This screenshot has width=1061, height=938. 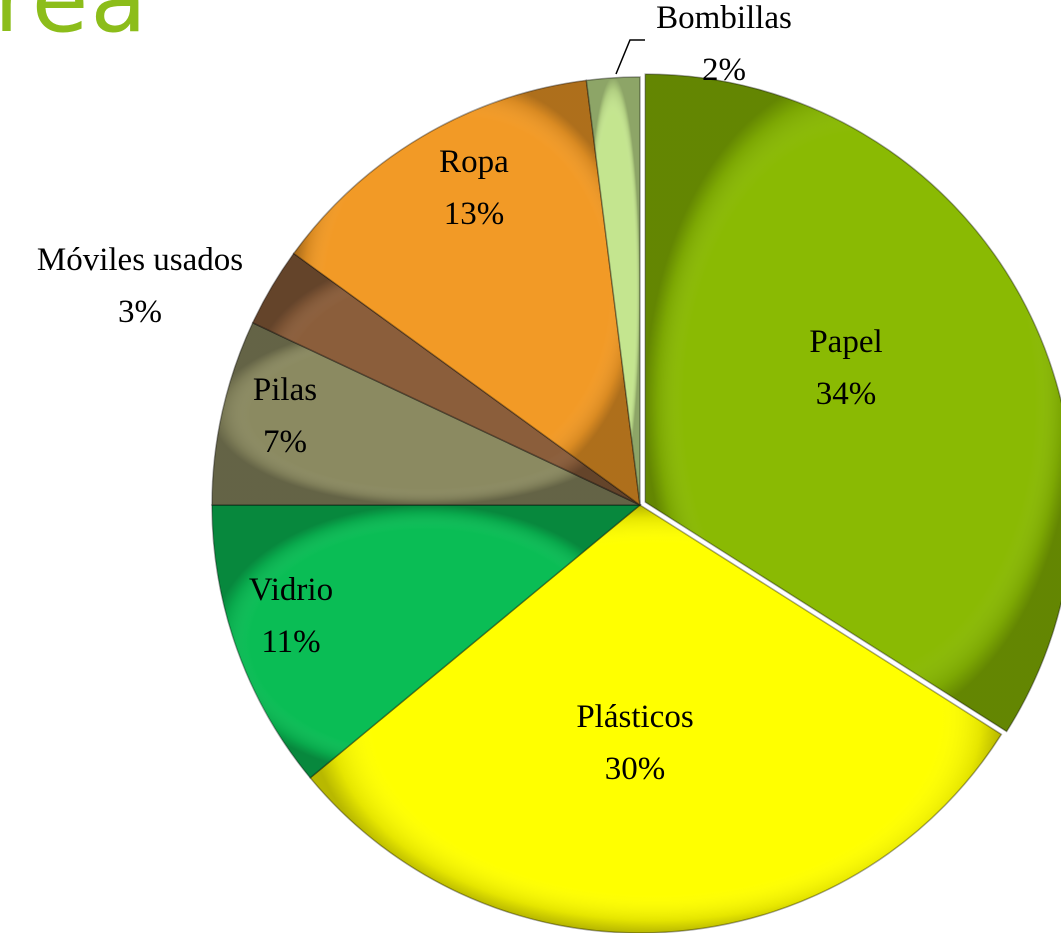 What do you see at coordinates (285, 416) in the screenshot?
I see `slice-label-pilas: Pilas 7%` at bounding box center [285, 416].